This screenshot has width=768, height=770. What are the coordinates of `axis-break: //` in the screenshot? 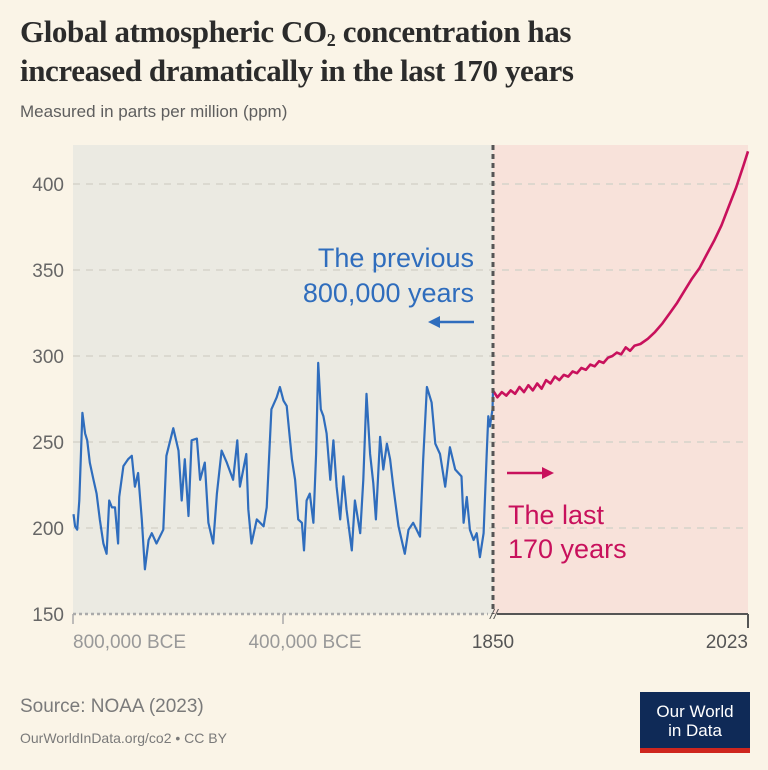 It's located at (494, 614).